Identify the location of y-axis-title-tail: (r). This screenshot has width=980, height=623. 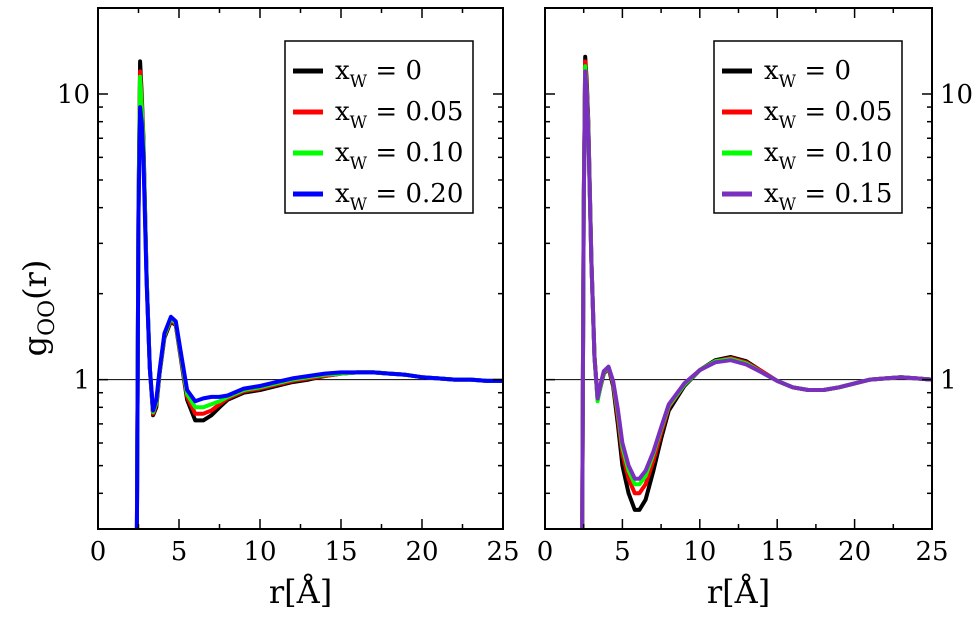
(35, 280).